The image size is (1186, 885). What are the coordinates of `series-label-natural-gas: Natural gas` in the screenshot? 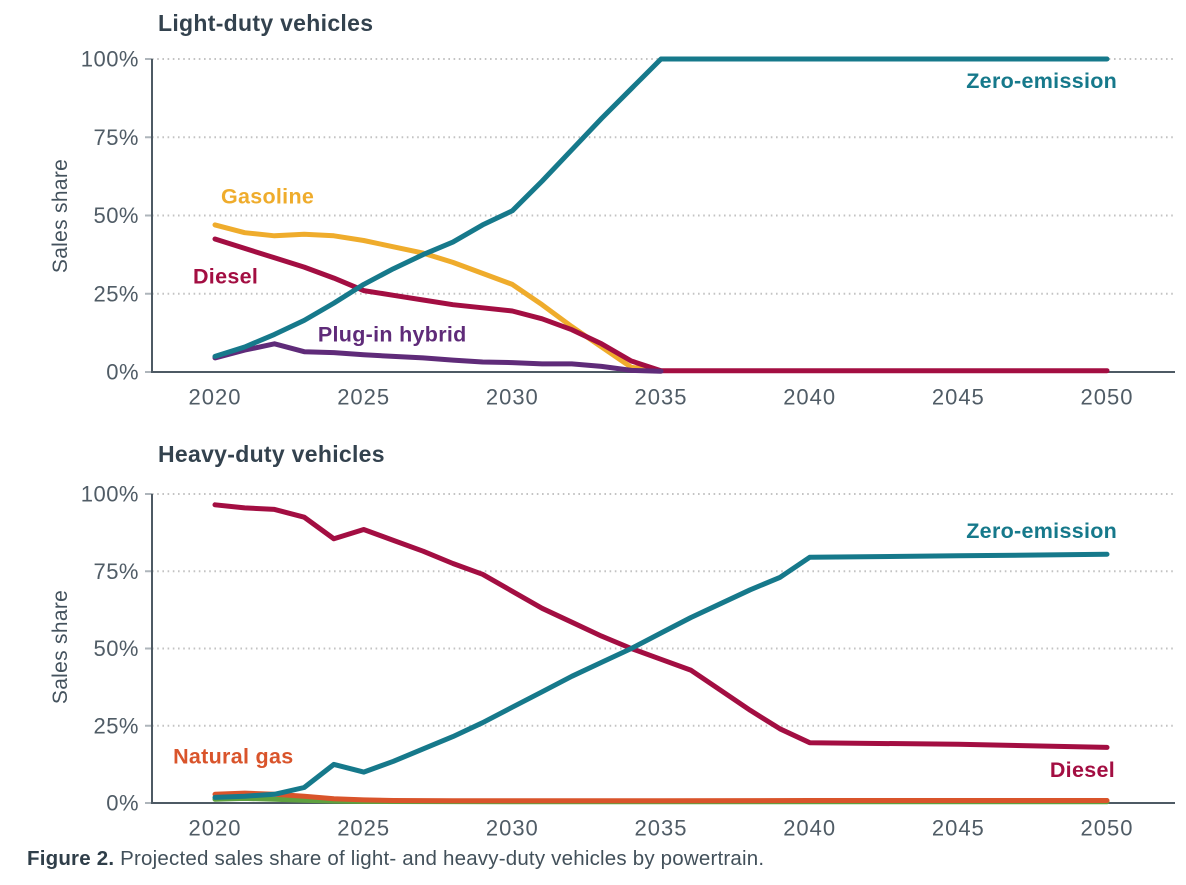 It's located at (233, 757).